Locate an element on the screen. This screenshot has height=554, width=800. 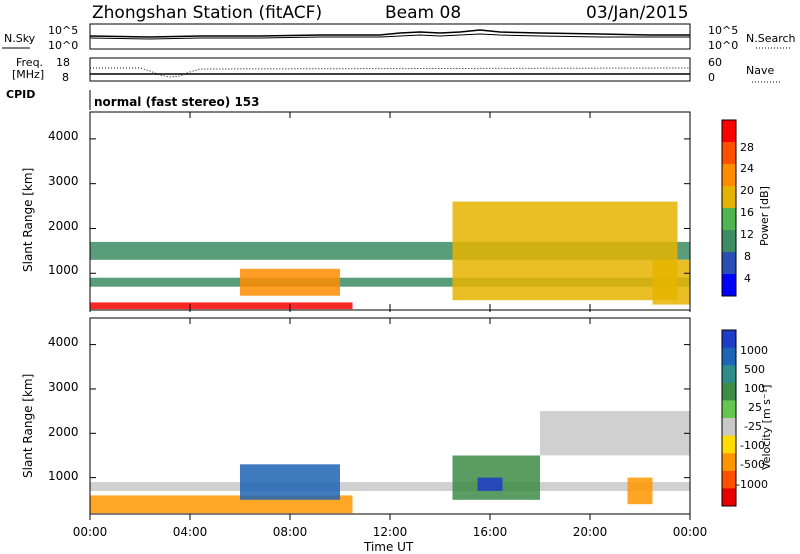
power-cb-tick-24: 24 is located at coordinates (747, 168).